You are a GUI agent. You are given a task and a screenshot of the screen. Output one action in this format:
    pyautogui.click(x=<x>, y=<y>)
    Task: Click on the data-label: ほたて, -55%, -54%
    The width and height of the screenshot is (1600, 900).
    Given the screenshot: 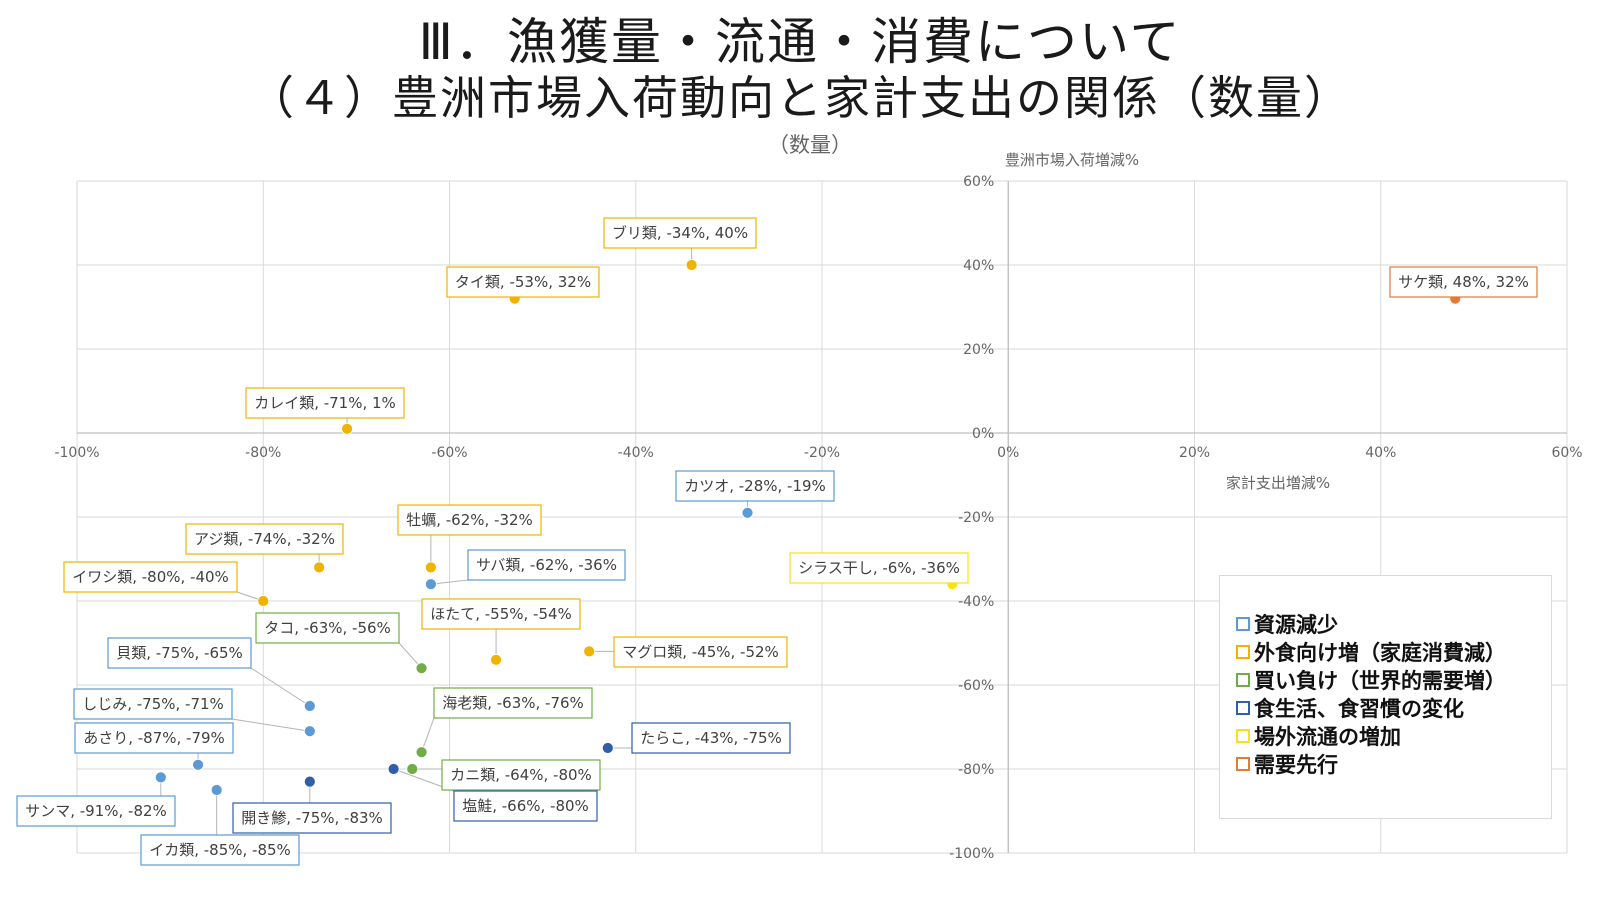 What is the action you would take?
    pyautogui.click(x=501, y=614)
    